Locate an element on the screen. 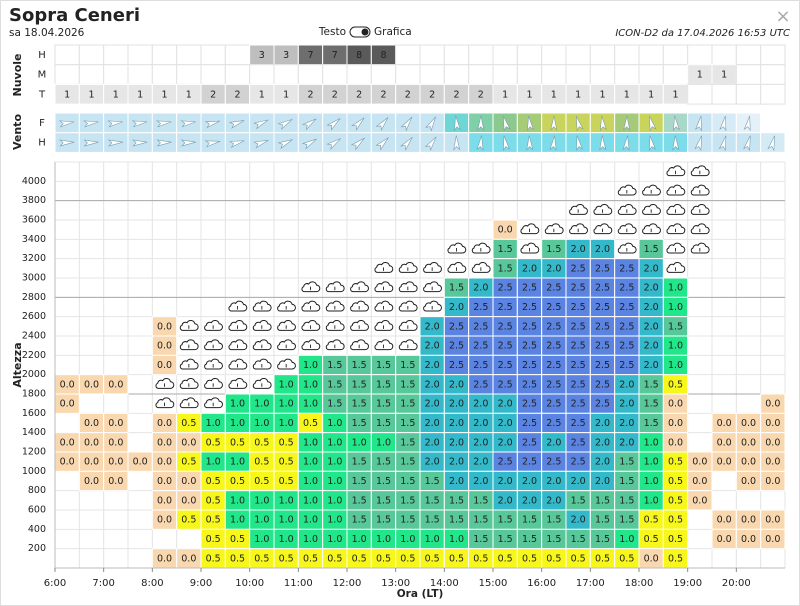 The image size is (800, 606). cloud-value: 8 is located at coordinates (383, 55).